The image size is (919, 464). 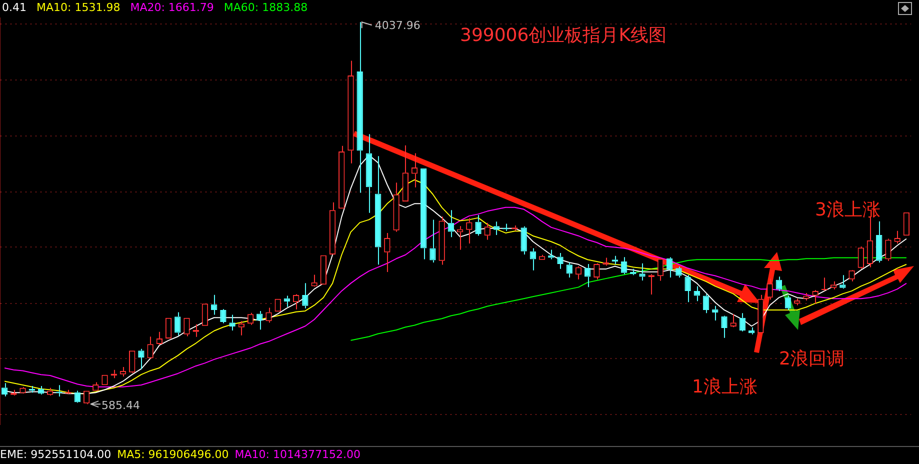 I want to click on text: MA10: 1014377152.00, so click(x=297, y=454).